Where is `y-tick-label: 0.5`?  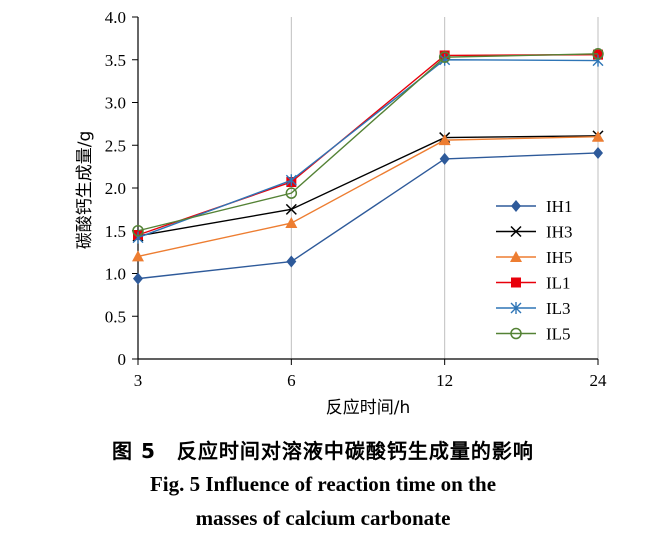 y-tick-label: 0.5 is located at coordinates (115, 316).